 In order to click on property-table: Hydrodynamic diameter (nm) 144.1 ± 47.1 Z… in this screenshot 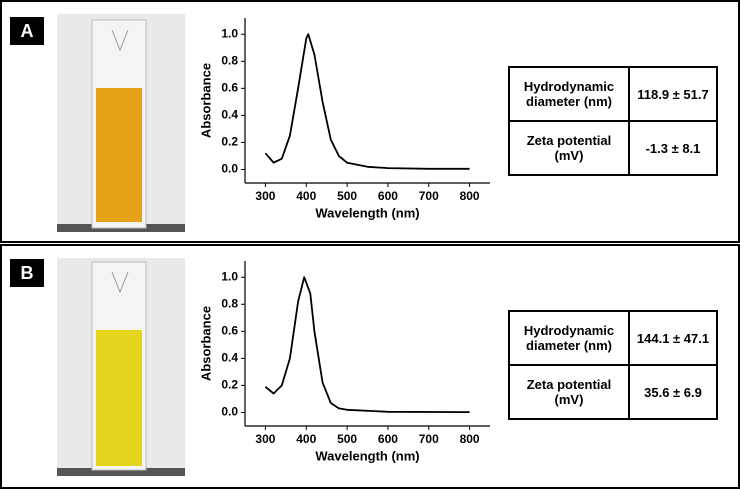, I will do `click(613, 365)`.